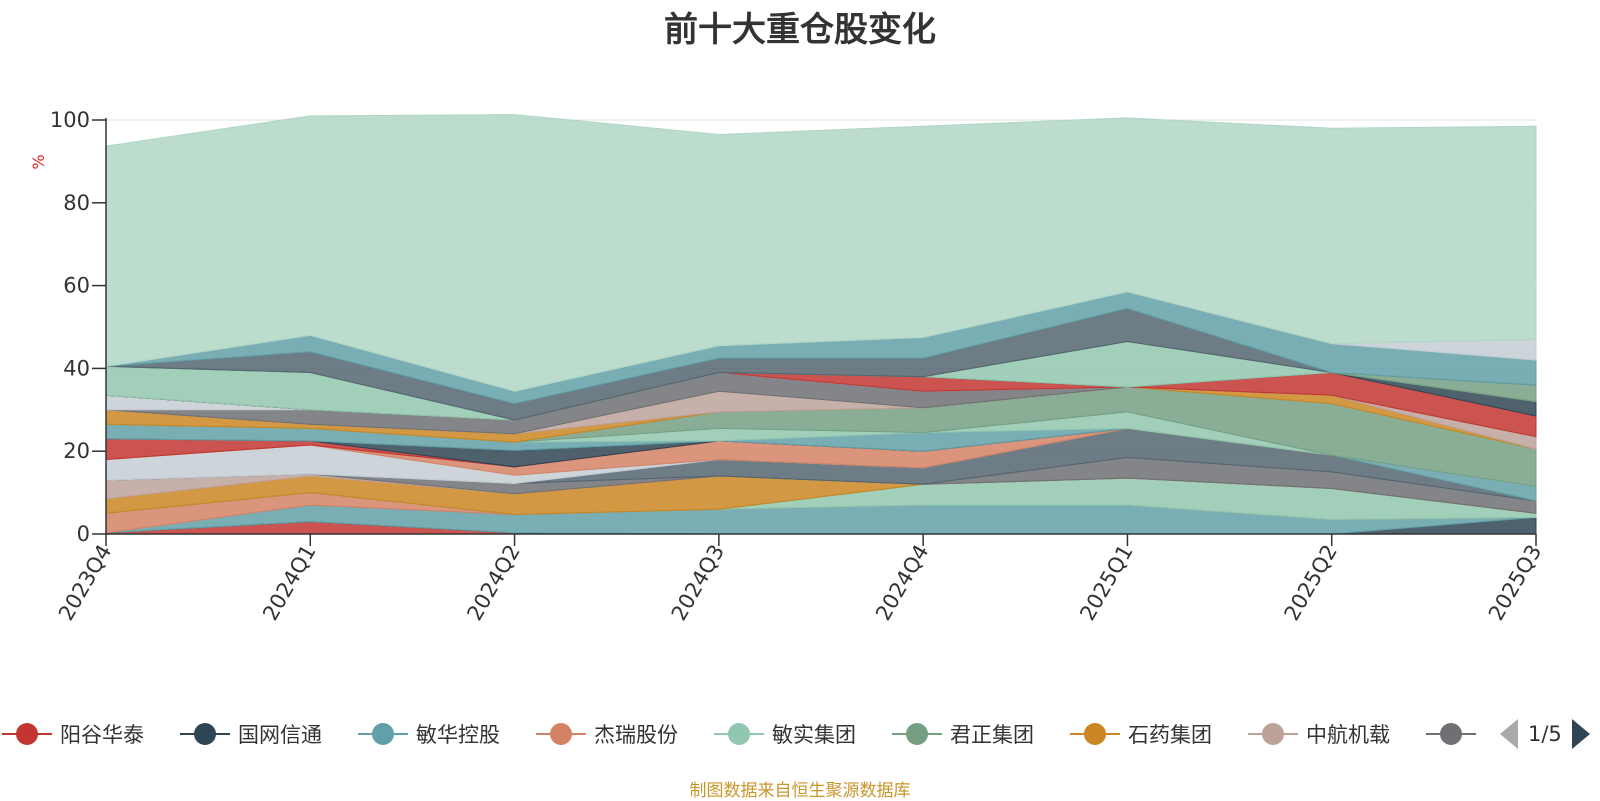 Image resolution: width=1600 pixels, height=801 pixels. I want to click on legend-item: 国网信通, so click(251, 734).